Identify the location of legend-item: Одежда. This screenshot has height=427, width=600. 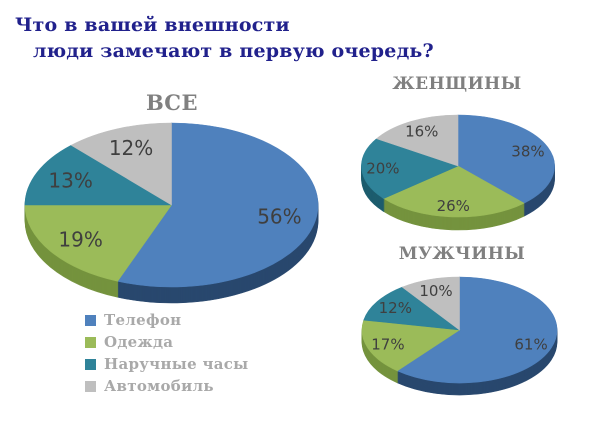
(167, 342).